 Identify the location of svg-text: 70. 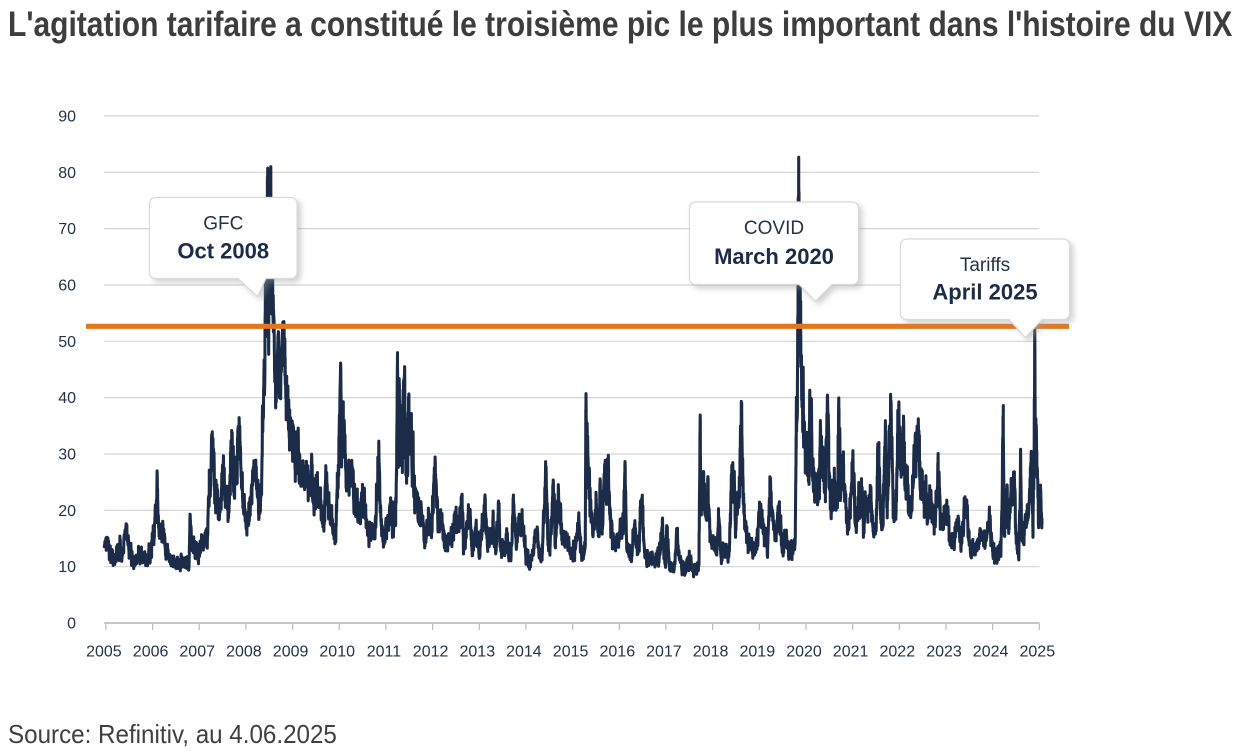
(67, 229).